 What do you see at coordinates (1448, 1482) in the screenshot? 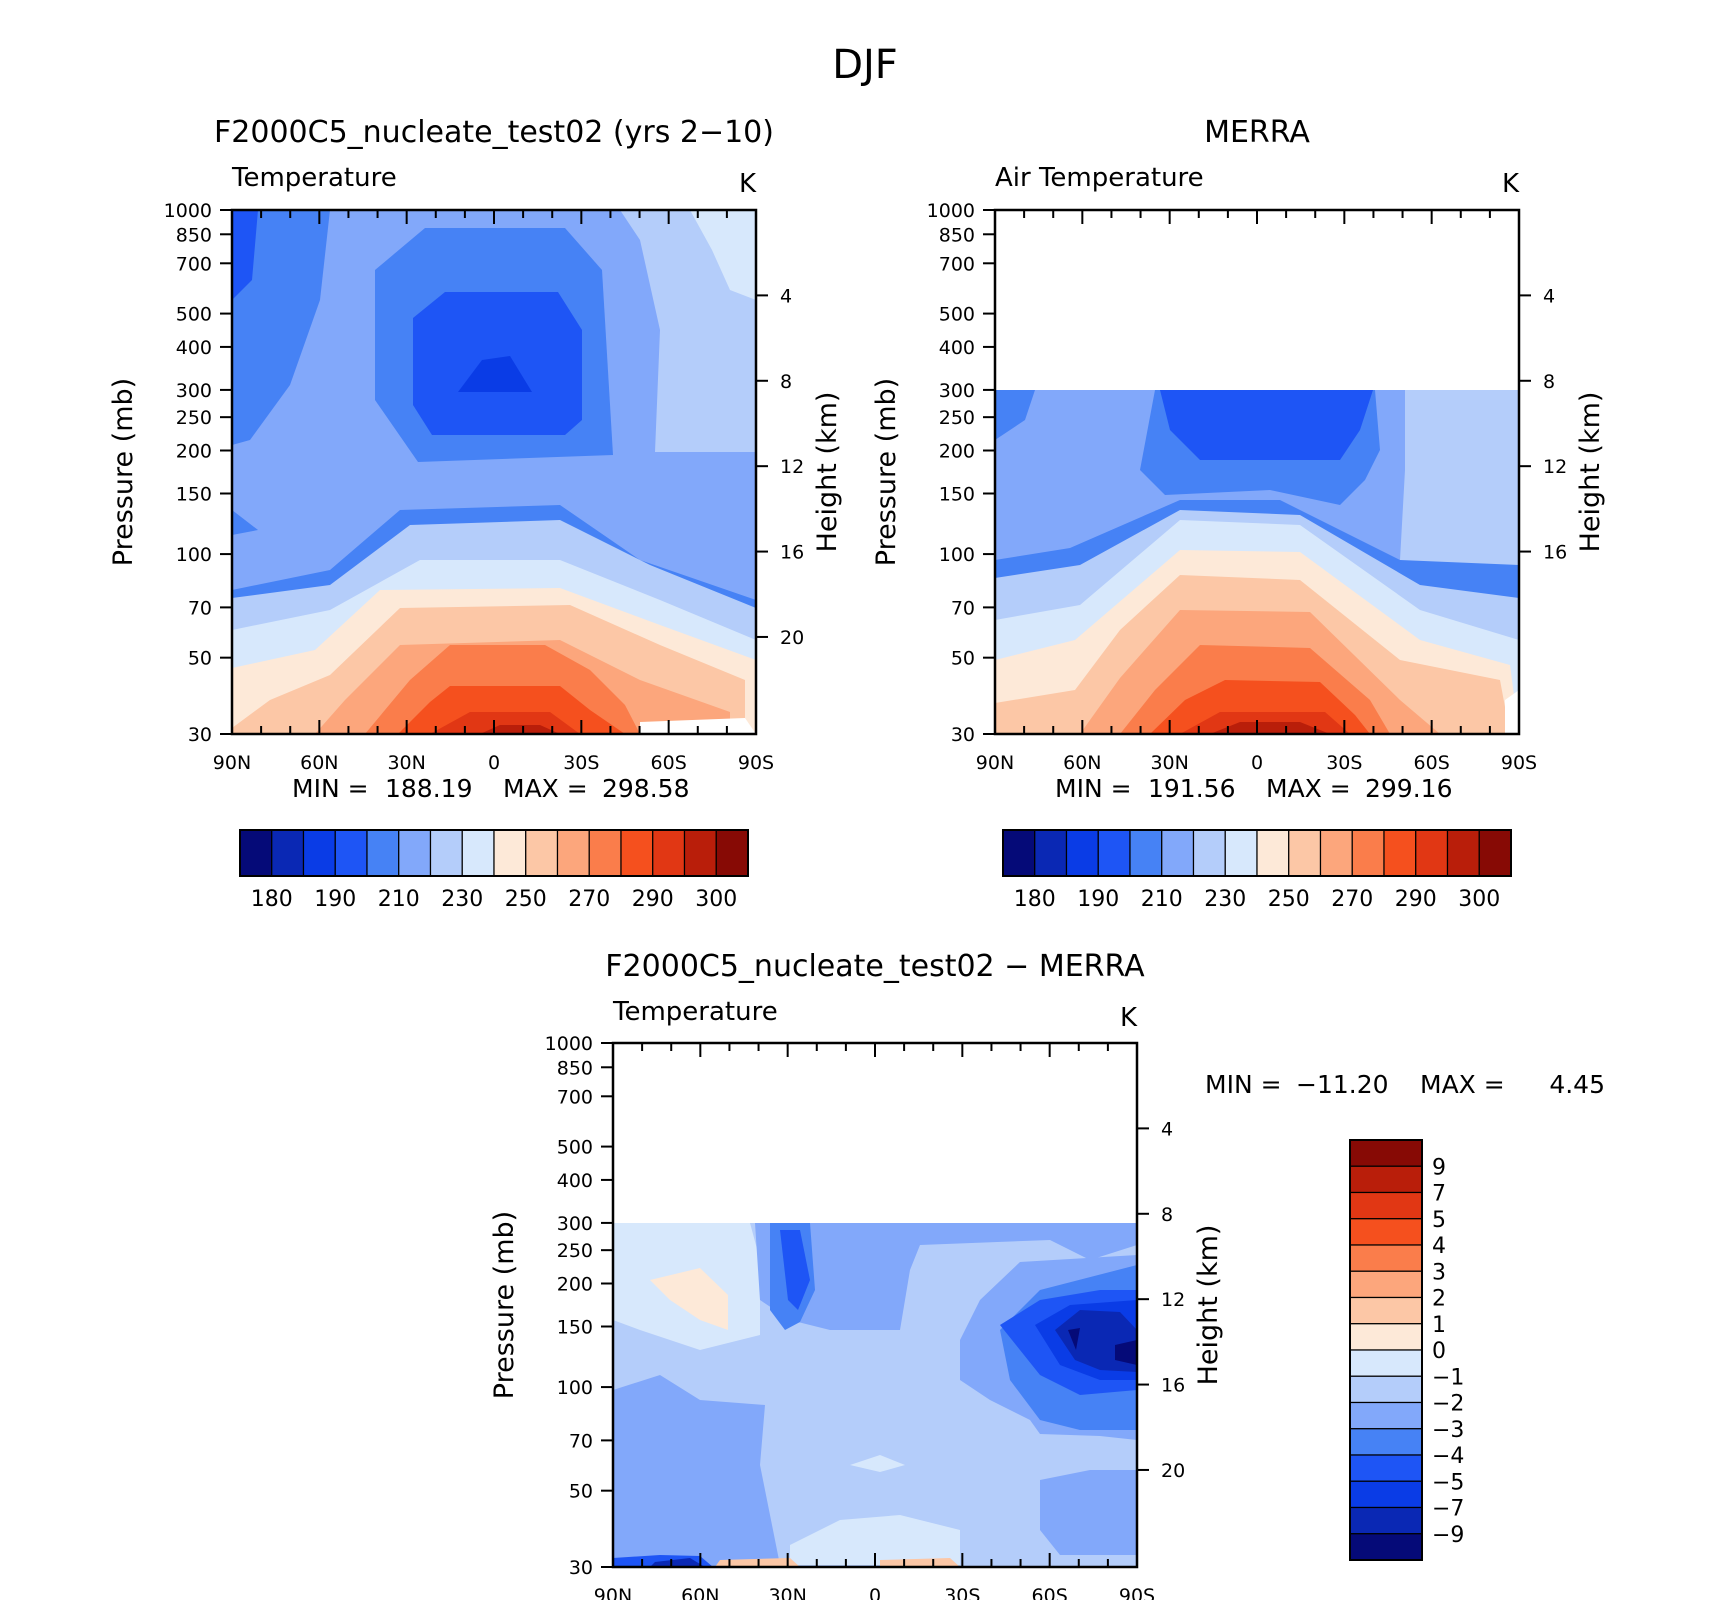
I see `colorbar-label: −5` at bounding box center [1448, 1482].